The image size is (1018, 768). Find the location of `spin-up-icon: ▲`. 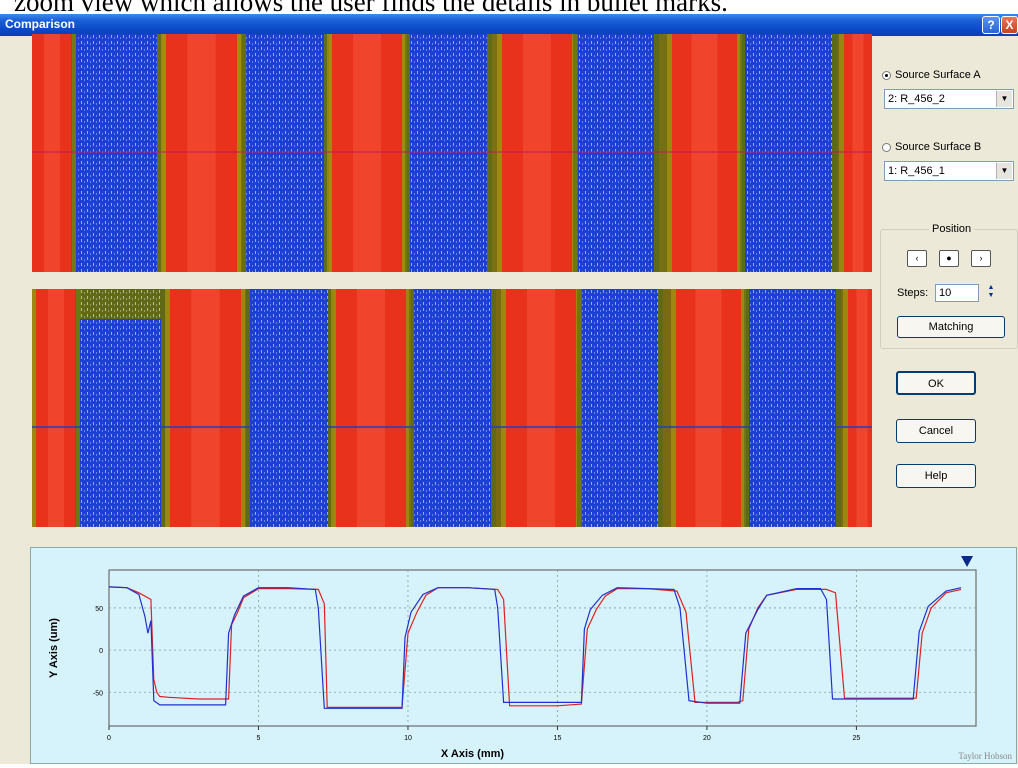

spin-up-icon: ▲ is located at coordinates (991, 287).